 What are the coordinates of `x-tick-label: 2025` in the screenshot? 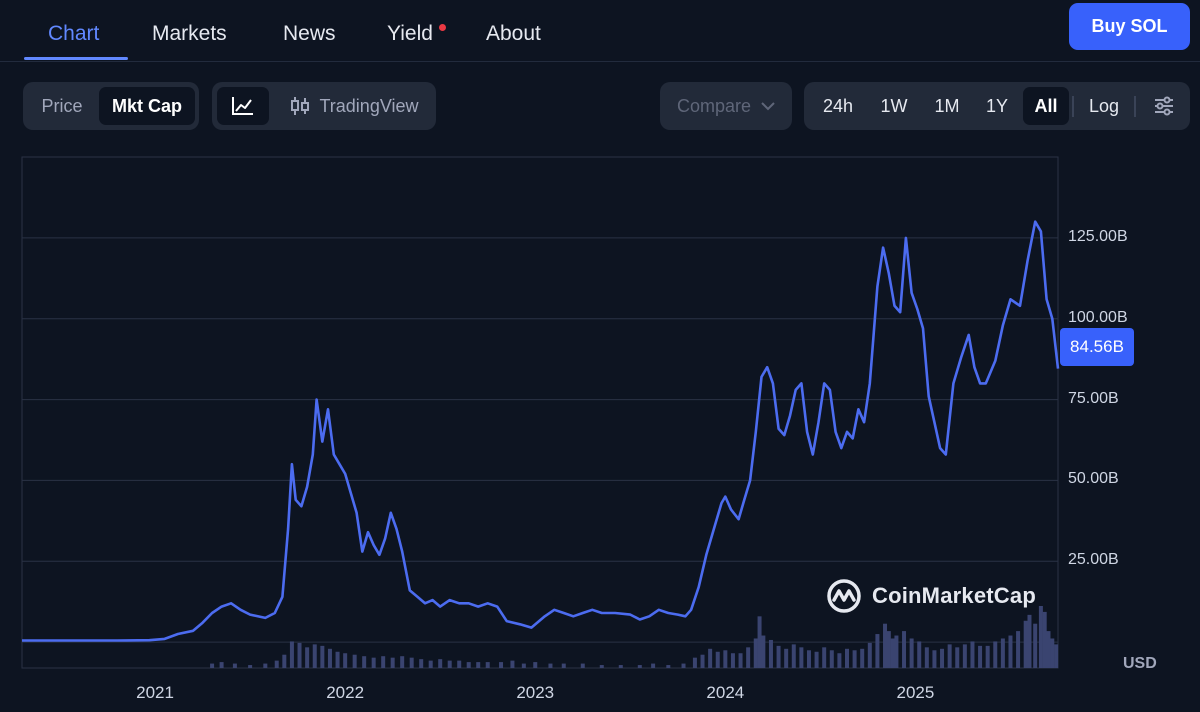 It's located at (915, 692).